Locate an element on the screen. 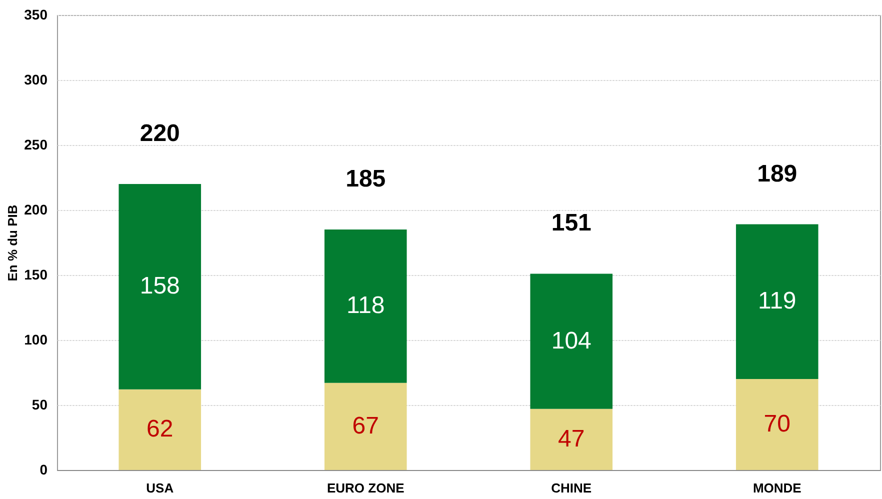  data-label: 118 is located at coordinates (365, 306).